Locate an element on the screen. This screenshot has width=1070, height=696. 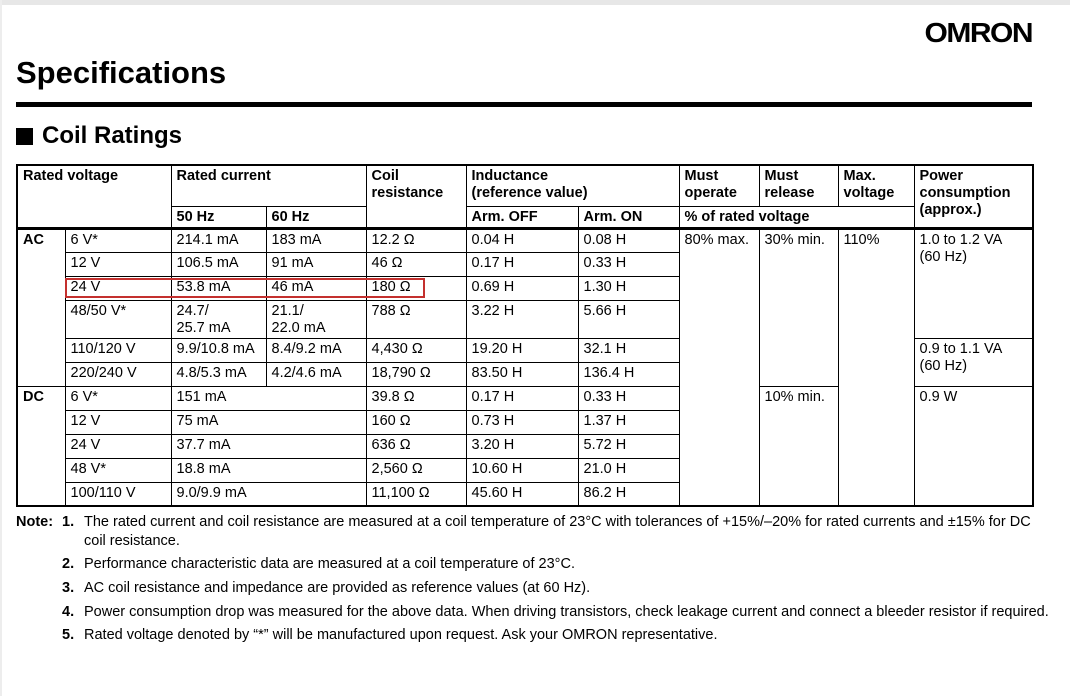
note-number: 2. is located at coordinates (68, 564).